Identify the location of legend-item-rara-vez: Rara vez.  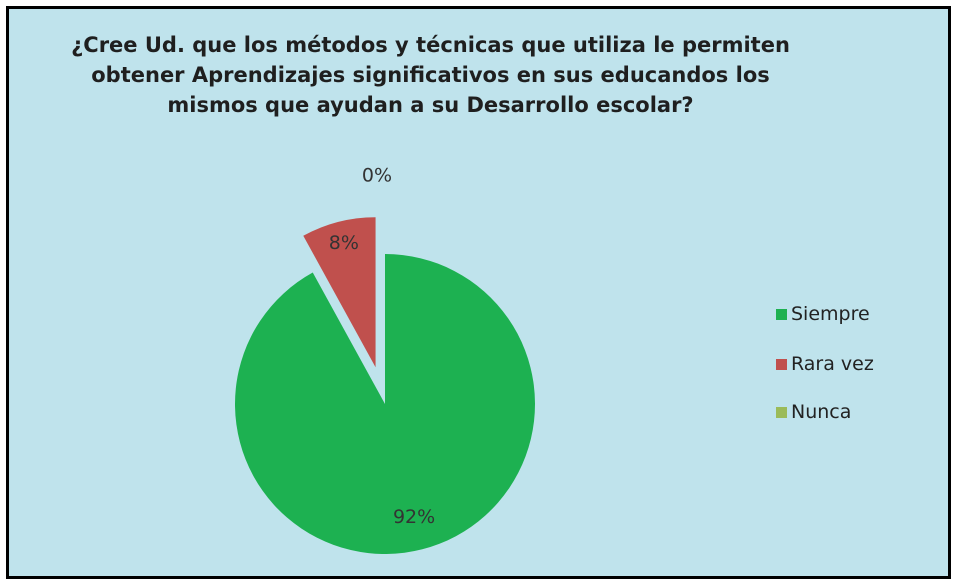
(825, 364).